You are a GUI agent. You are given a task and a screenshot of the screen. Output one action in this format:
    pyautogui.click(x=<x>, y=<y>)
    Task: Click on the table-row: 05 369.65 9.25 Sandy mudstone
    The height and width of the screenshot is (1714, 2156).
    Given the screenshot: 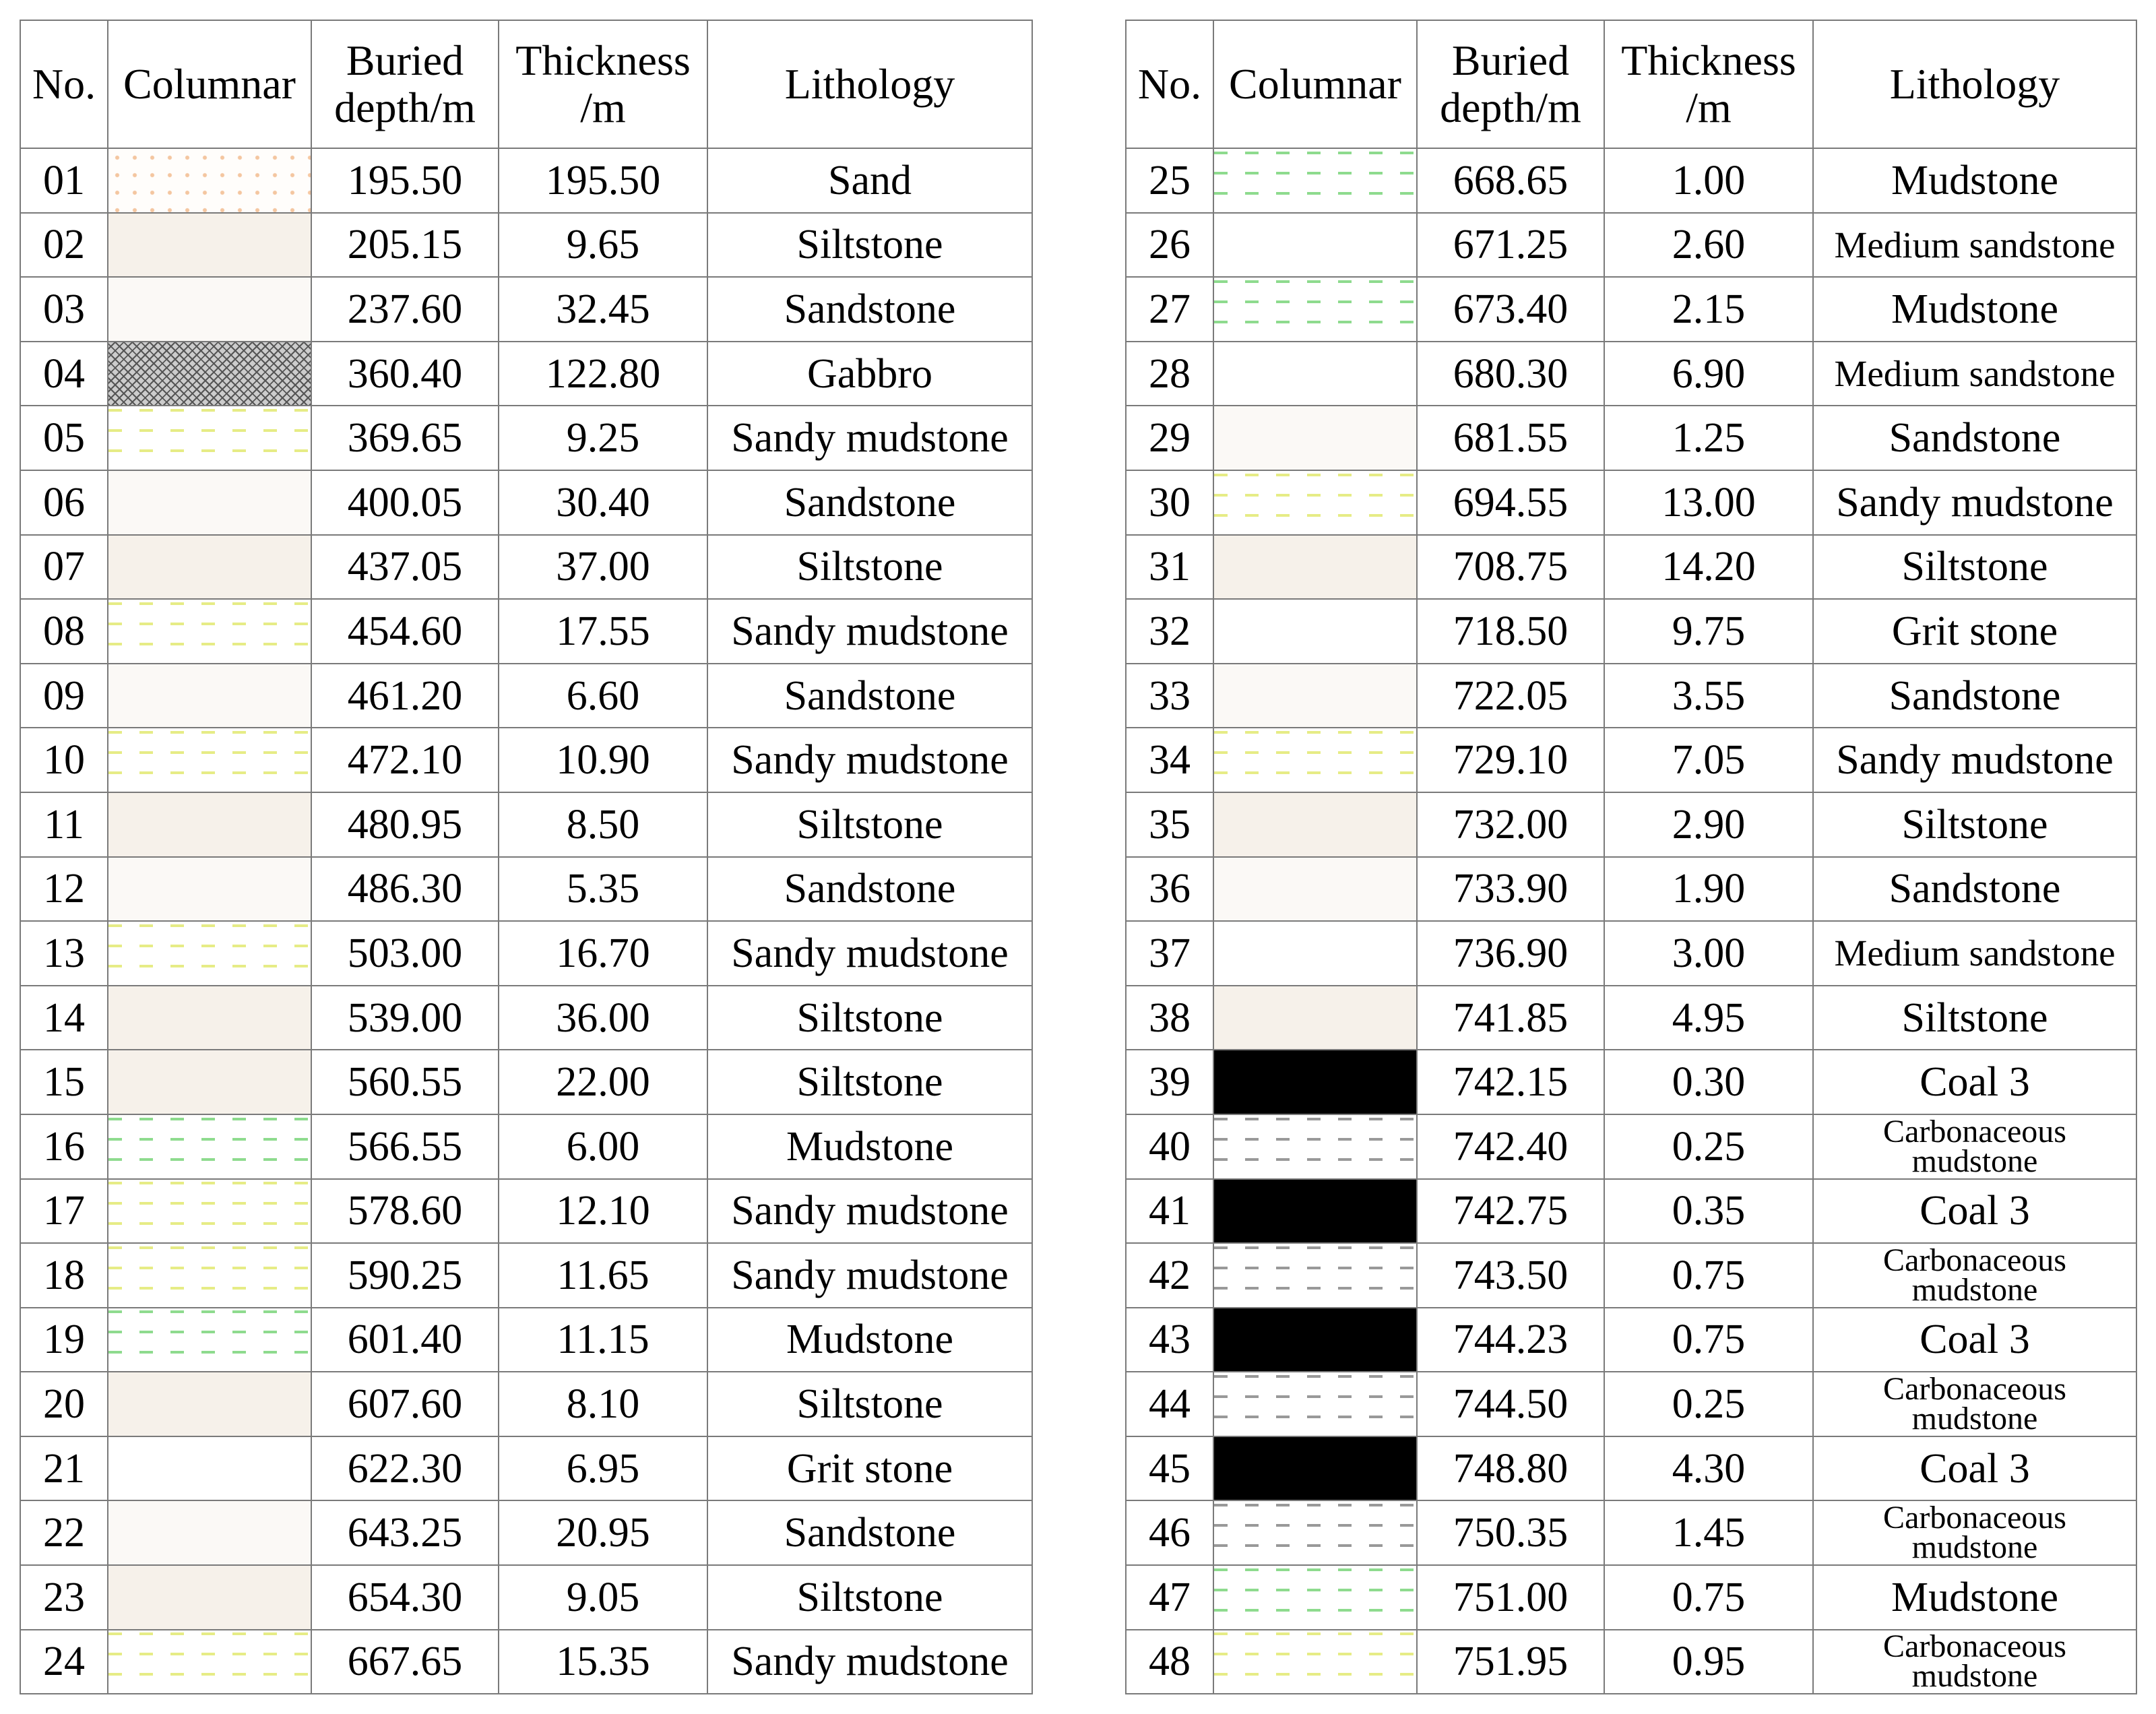 What is the action you would take?
    pyautogui.click(x=526, y=438)
    